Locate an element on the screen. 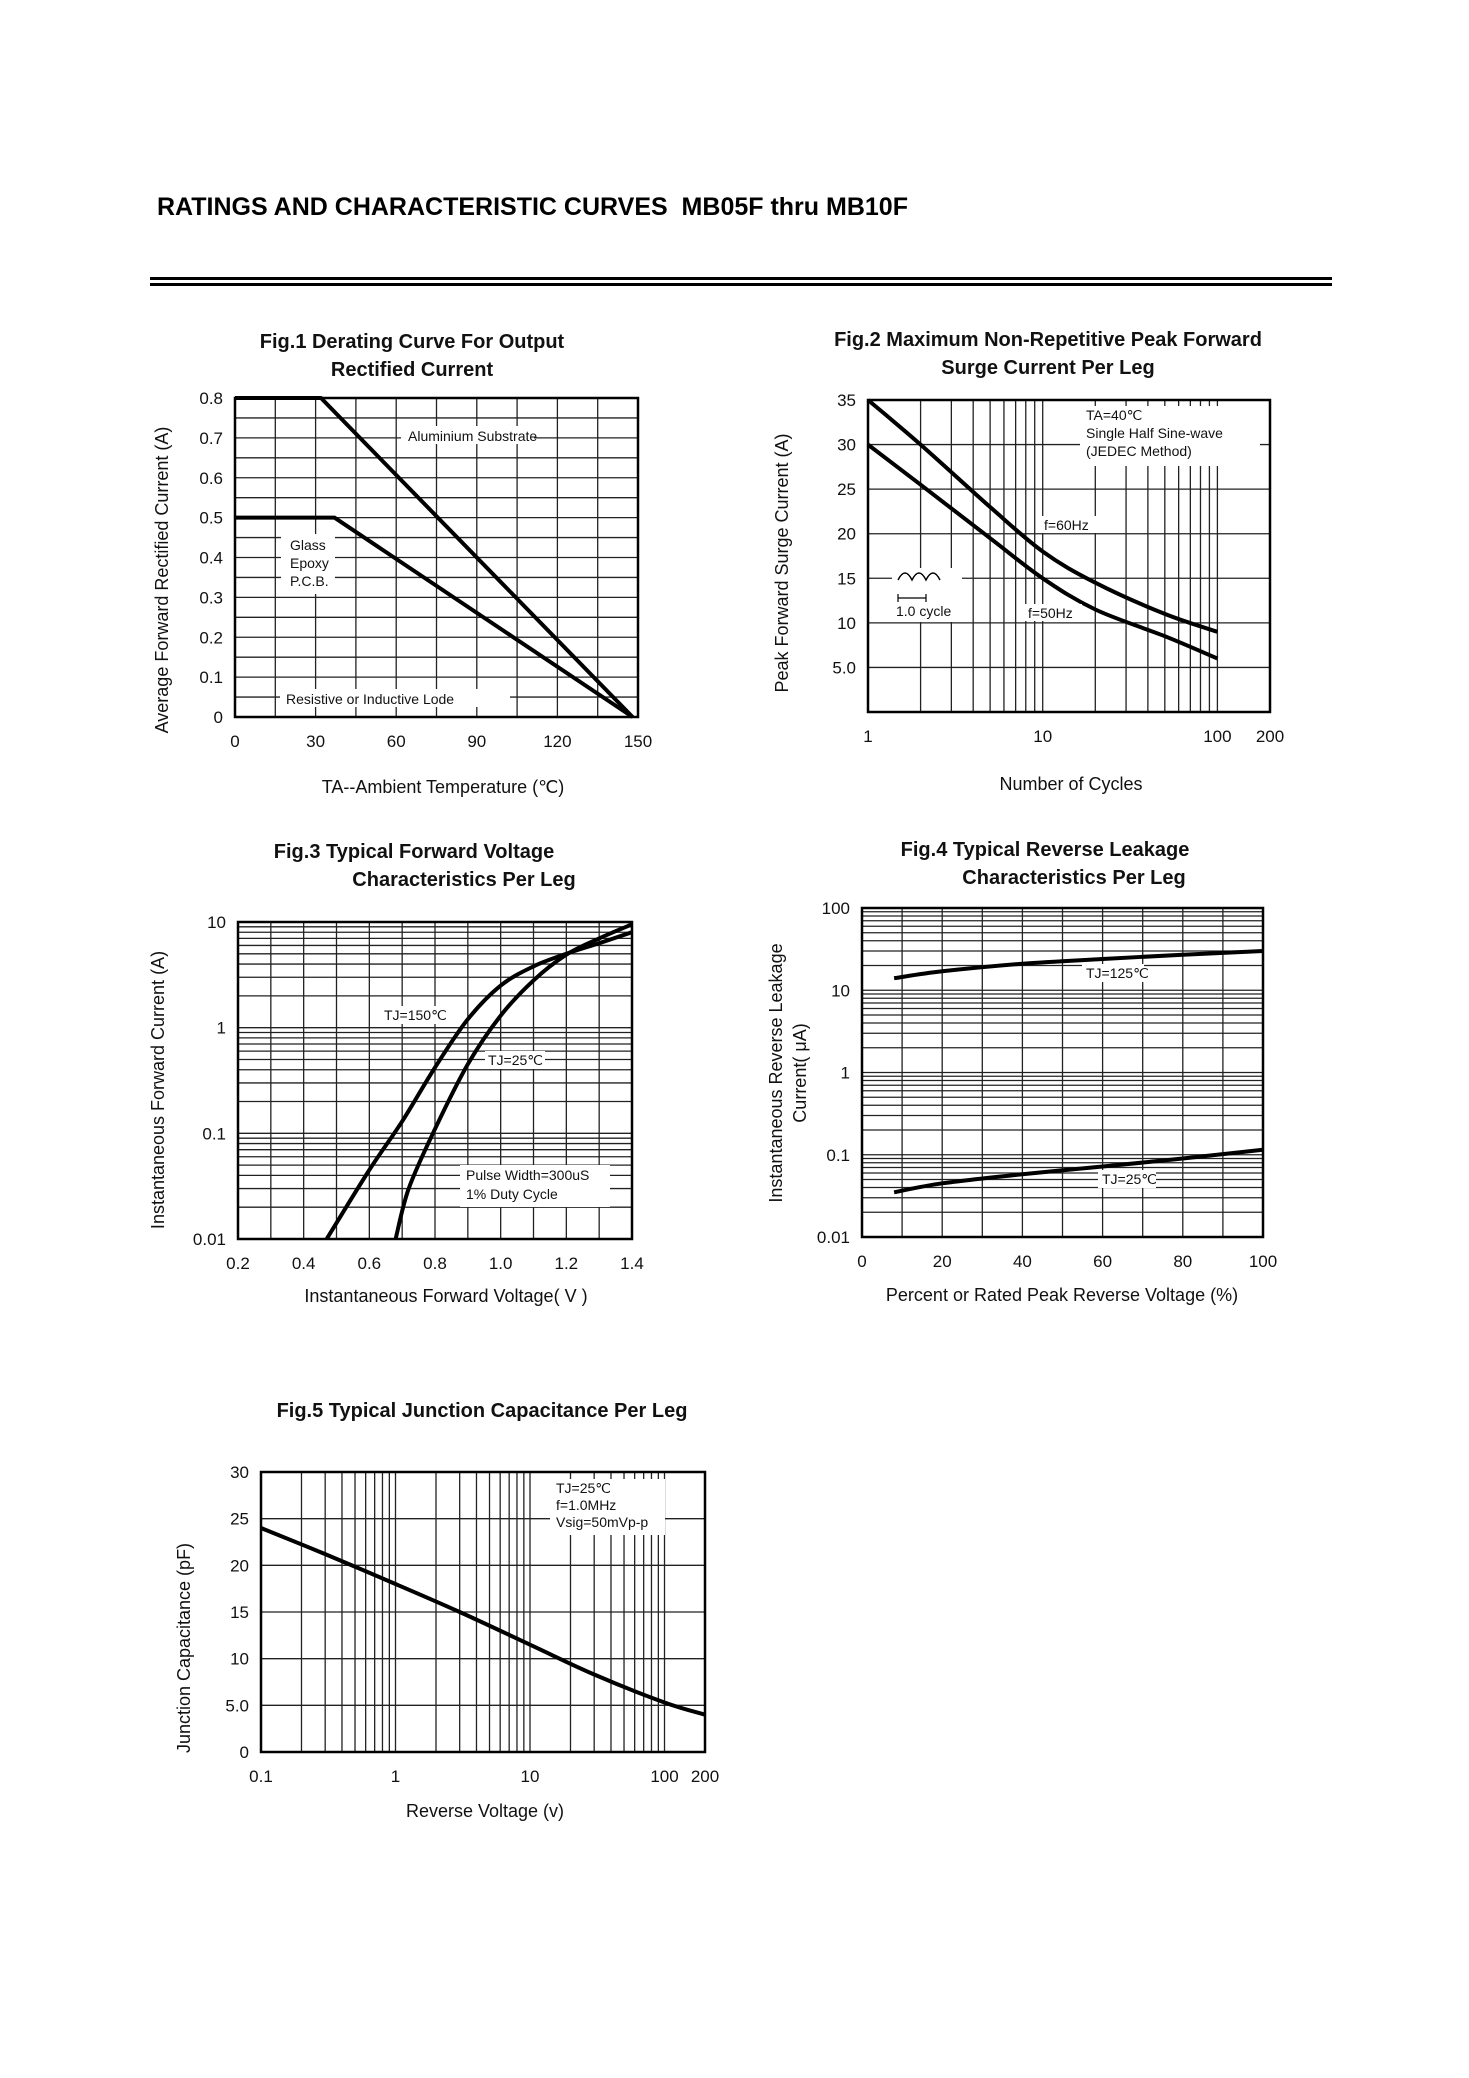  y-tick-label: 0.4 is located at coordinates (211, 558).